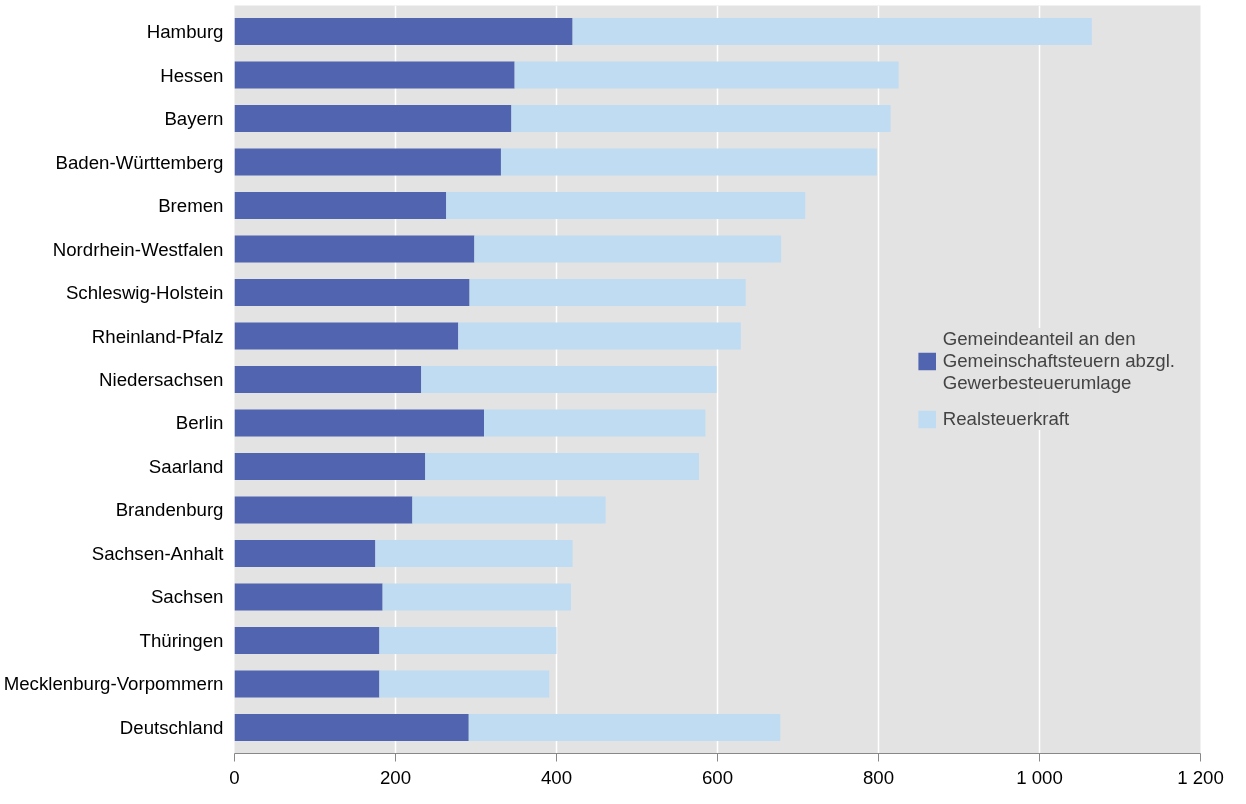  I want to click on x-tick-label: 600, so click(717, 777).